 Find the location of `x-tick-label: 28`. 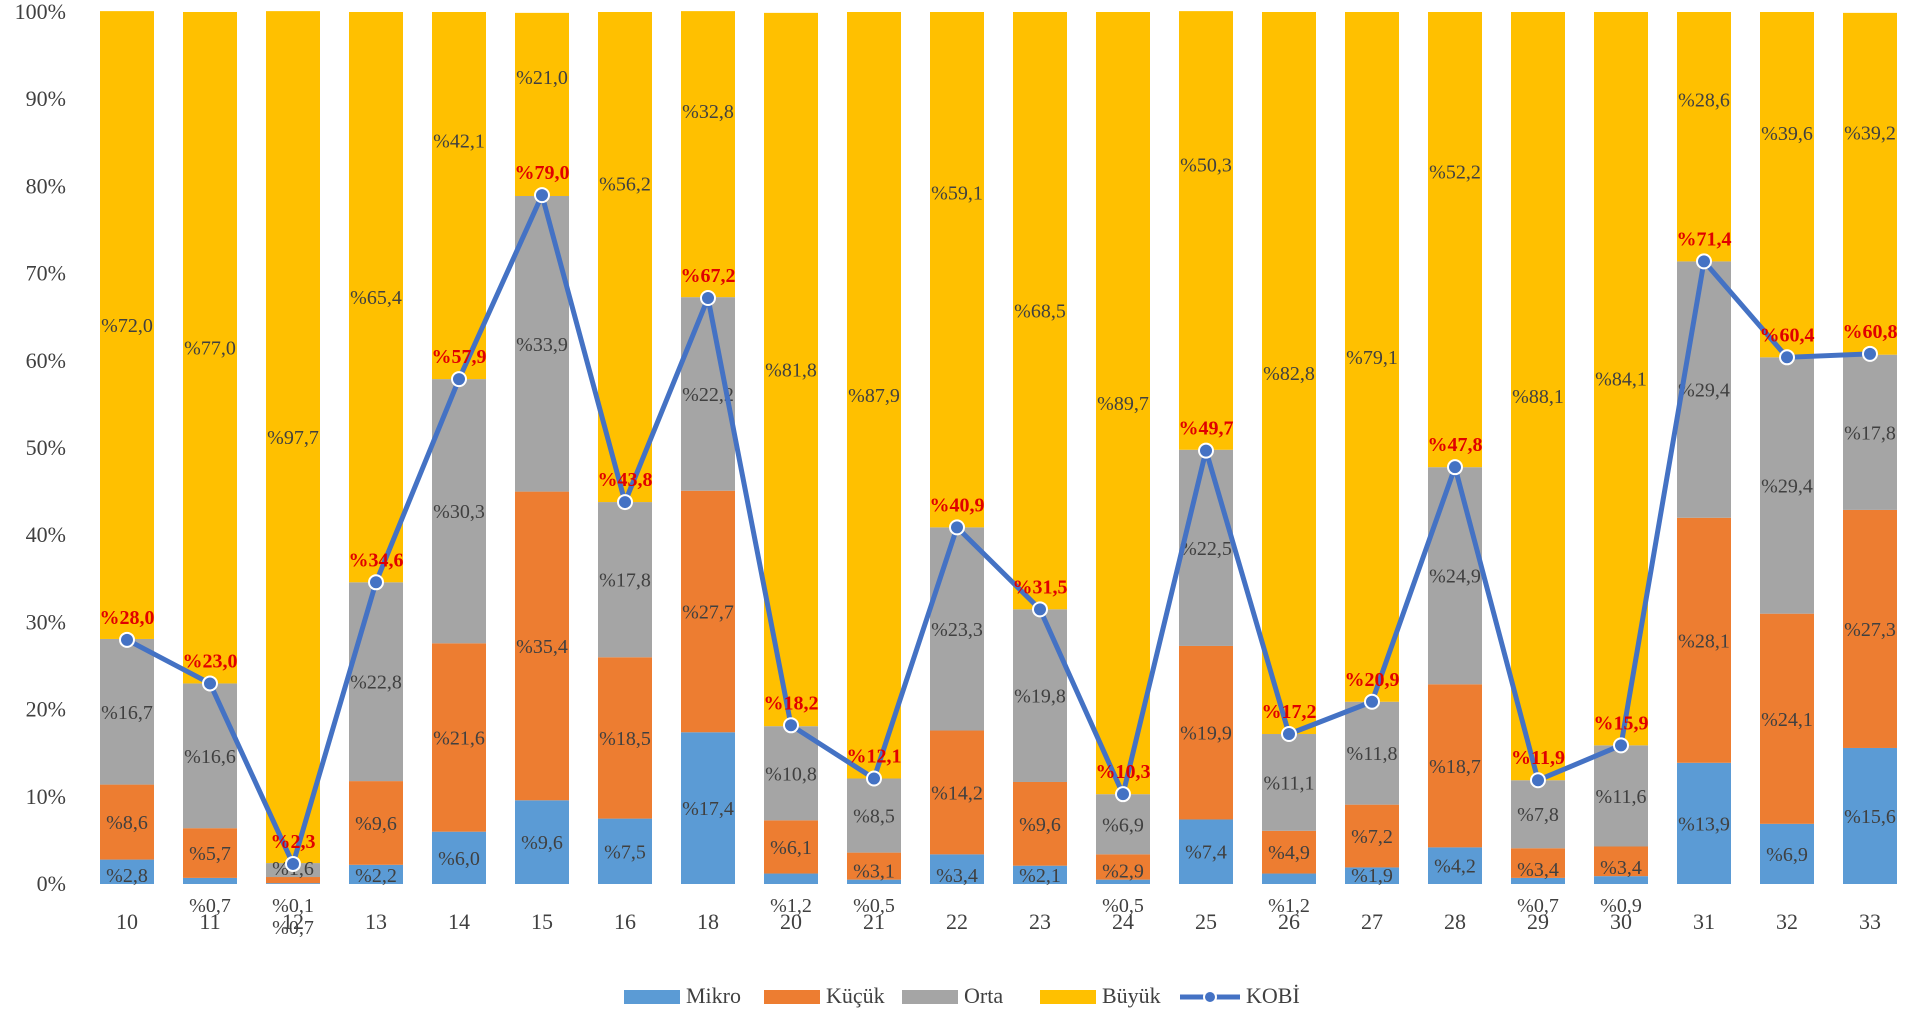

x-tick-label: 28 is located at coordinates (1455, 921).